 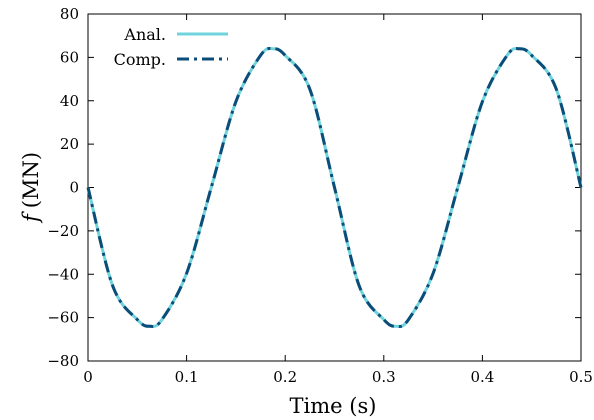 I want to click on y-axis-unit: (MN), so click(x=31, y=180).